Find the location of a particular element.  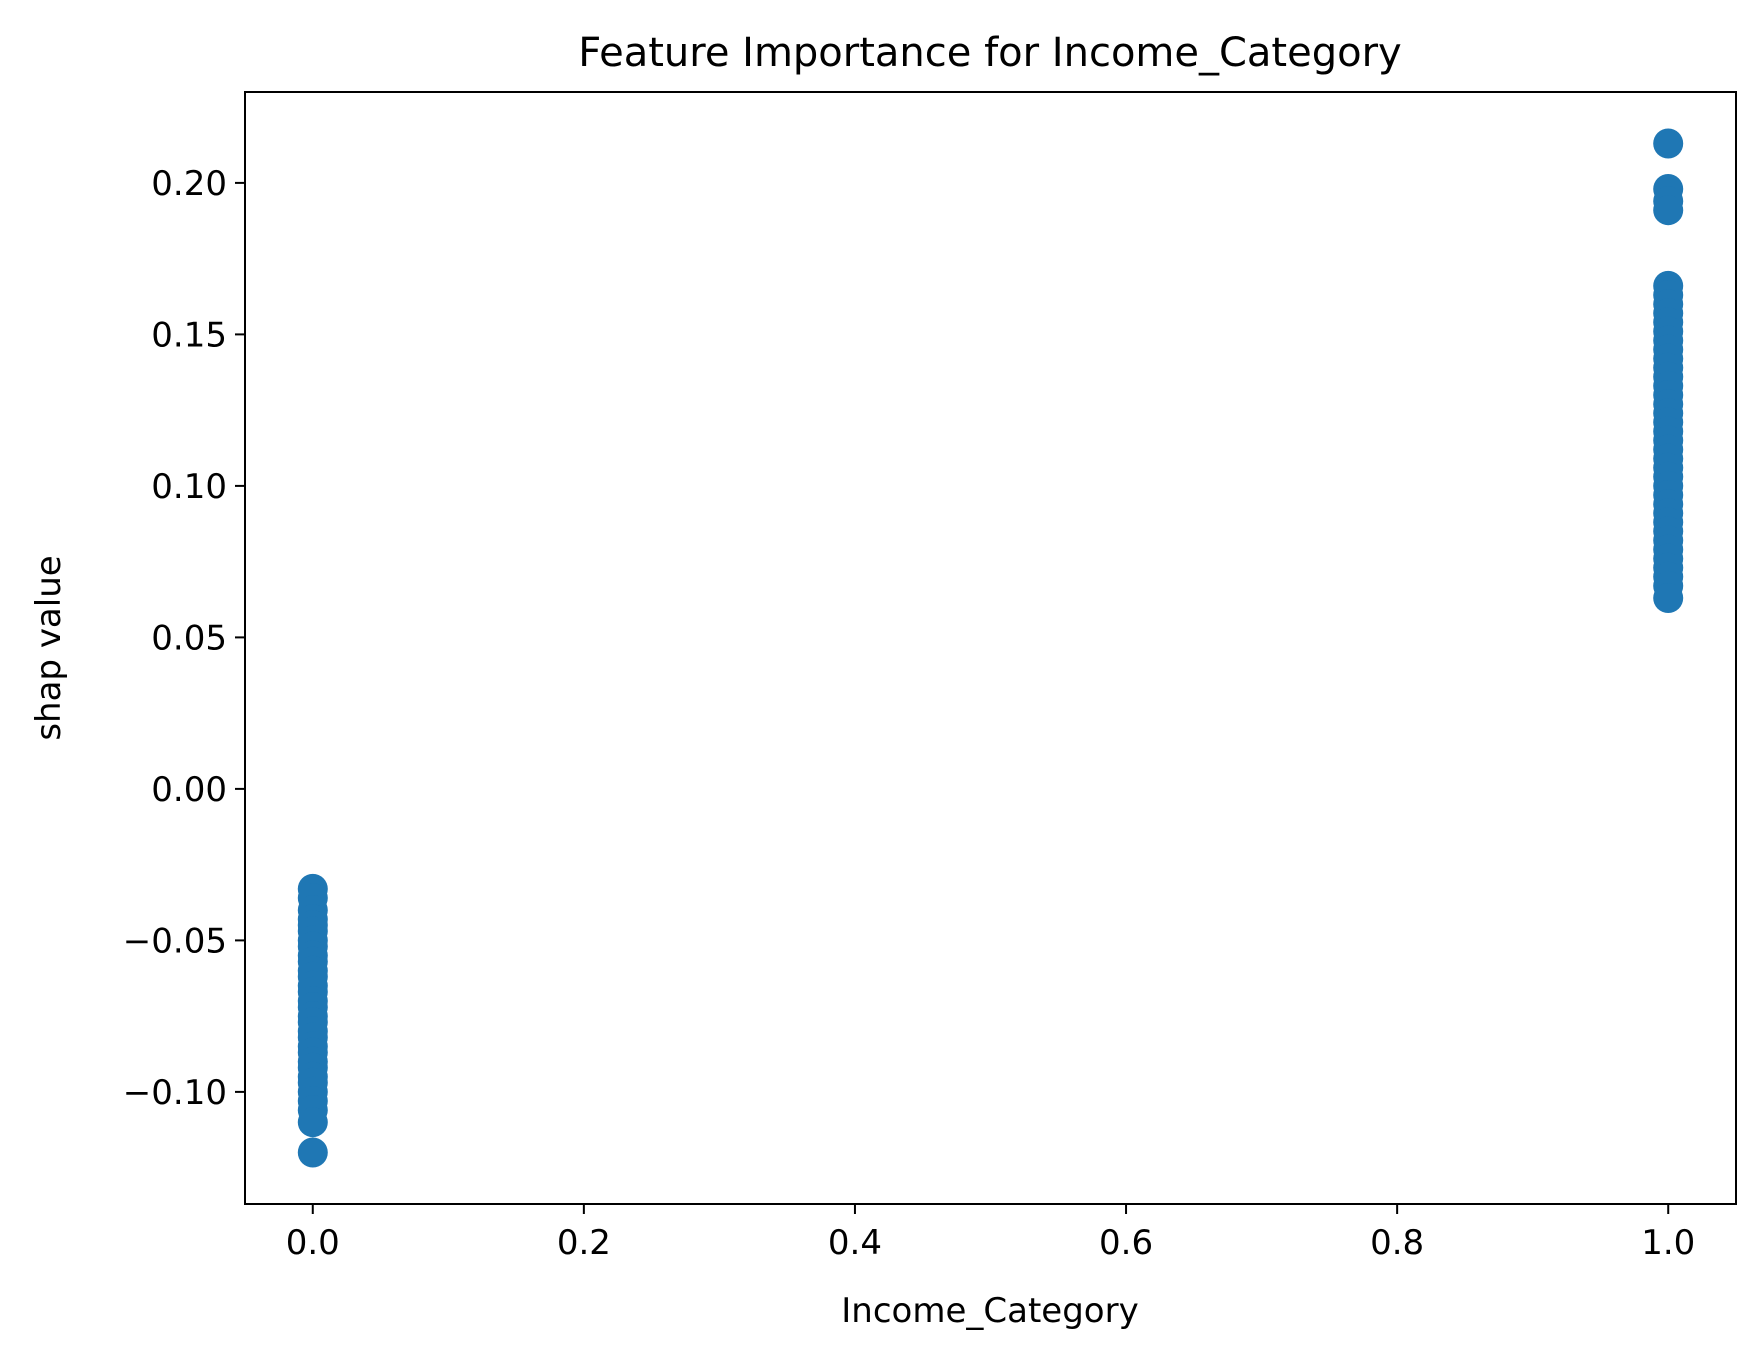

x-tick-label: 0.0 is located at coordinates (313, 1243).